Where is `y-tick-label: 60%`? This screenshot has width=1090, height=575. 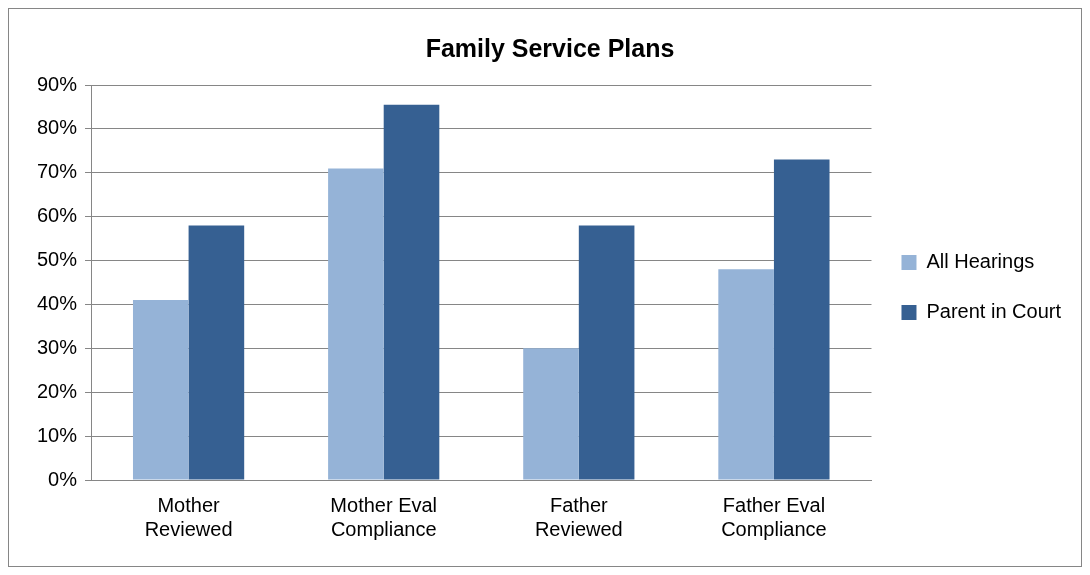 y-tick-label: 60% is located at coordinates (57, 215).